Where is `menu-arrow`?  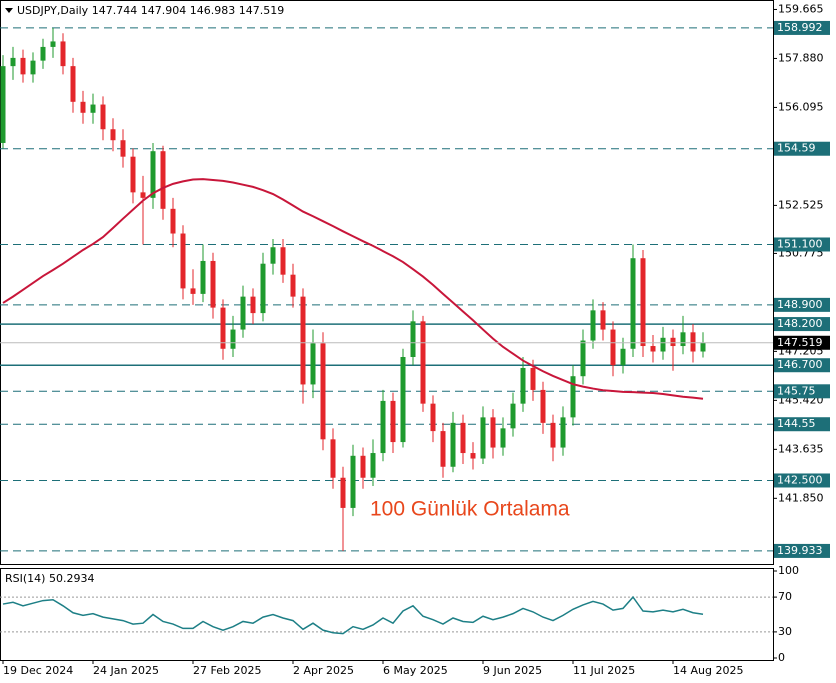
menu-arrow is located at coordinates (9, 10).